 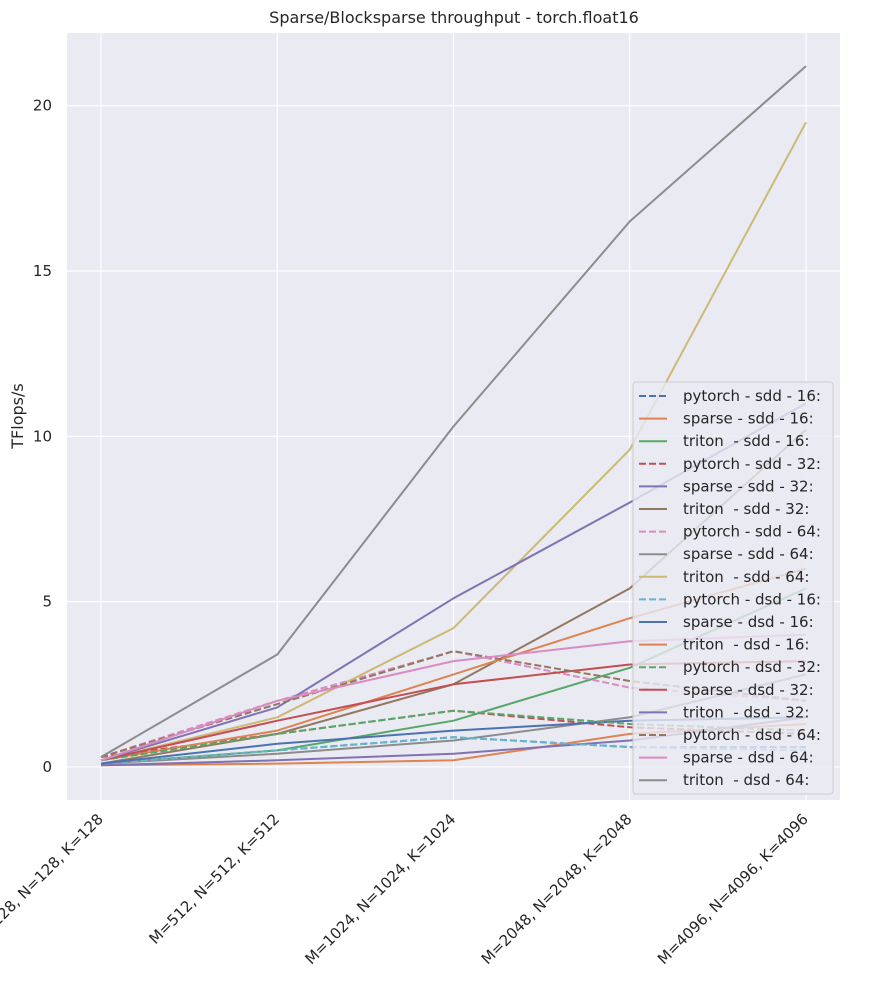 I want to click on legend-label: pytorch - dsd - 16:, so click(x=752, y=599).